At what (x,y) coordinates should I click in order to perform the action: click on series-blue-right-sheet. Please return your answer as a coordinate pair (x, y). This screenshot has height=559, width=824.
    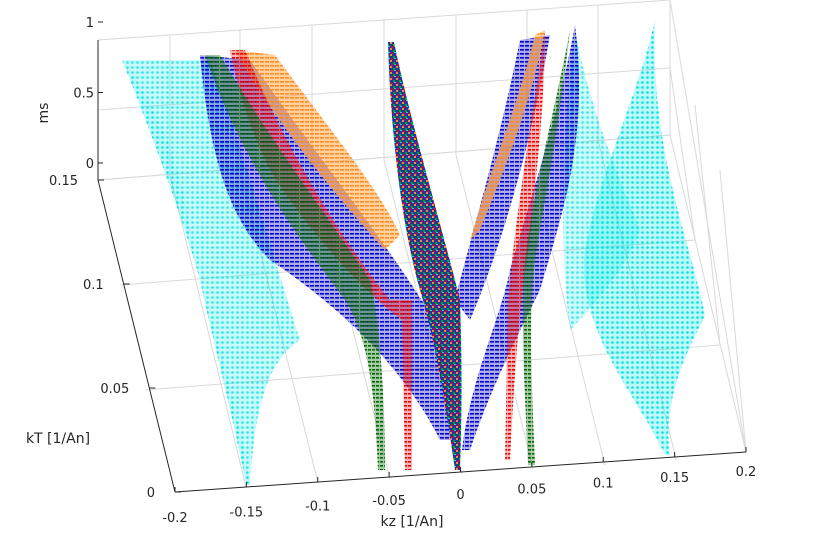
    Looking at the image, I should click on (502, 177).